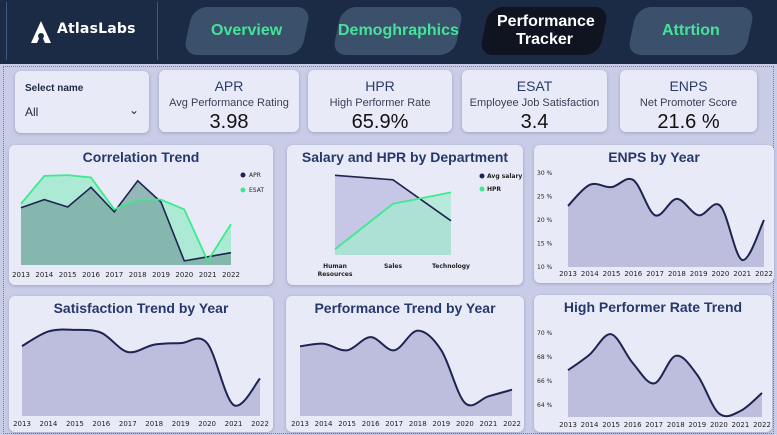 This screenshot has width=777, height=435. I want to click on kpi-subtitle: High Performer Rate, so click(380, 103).